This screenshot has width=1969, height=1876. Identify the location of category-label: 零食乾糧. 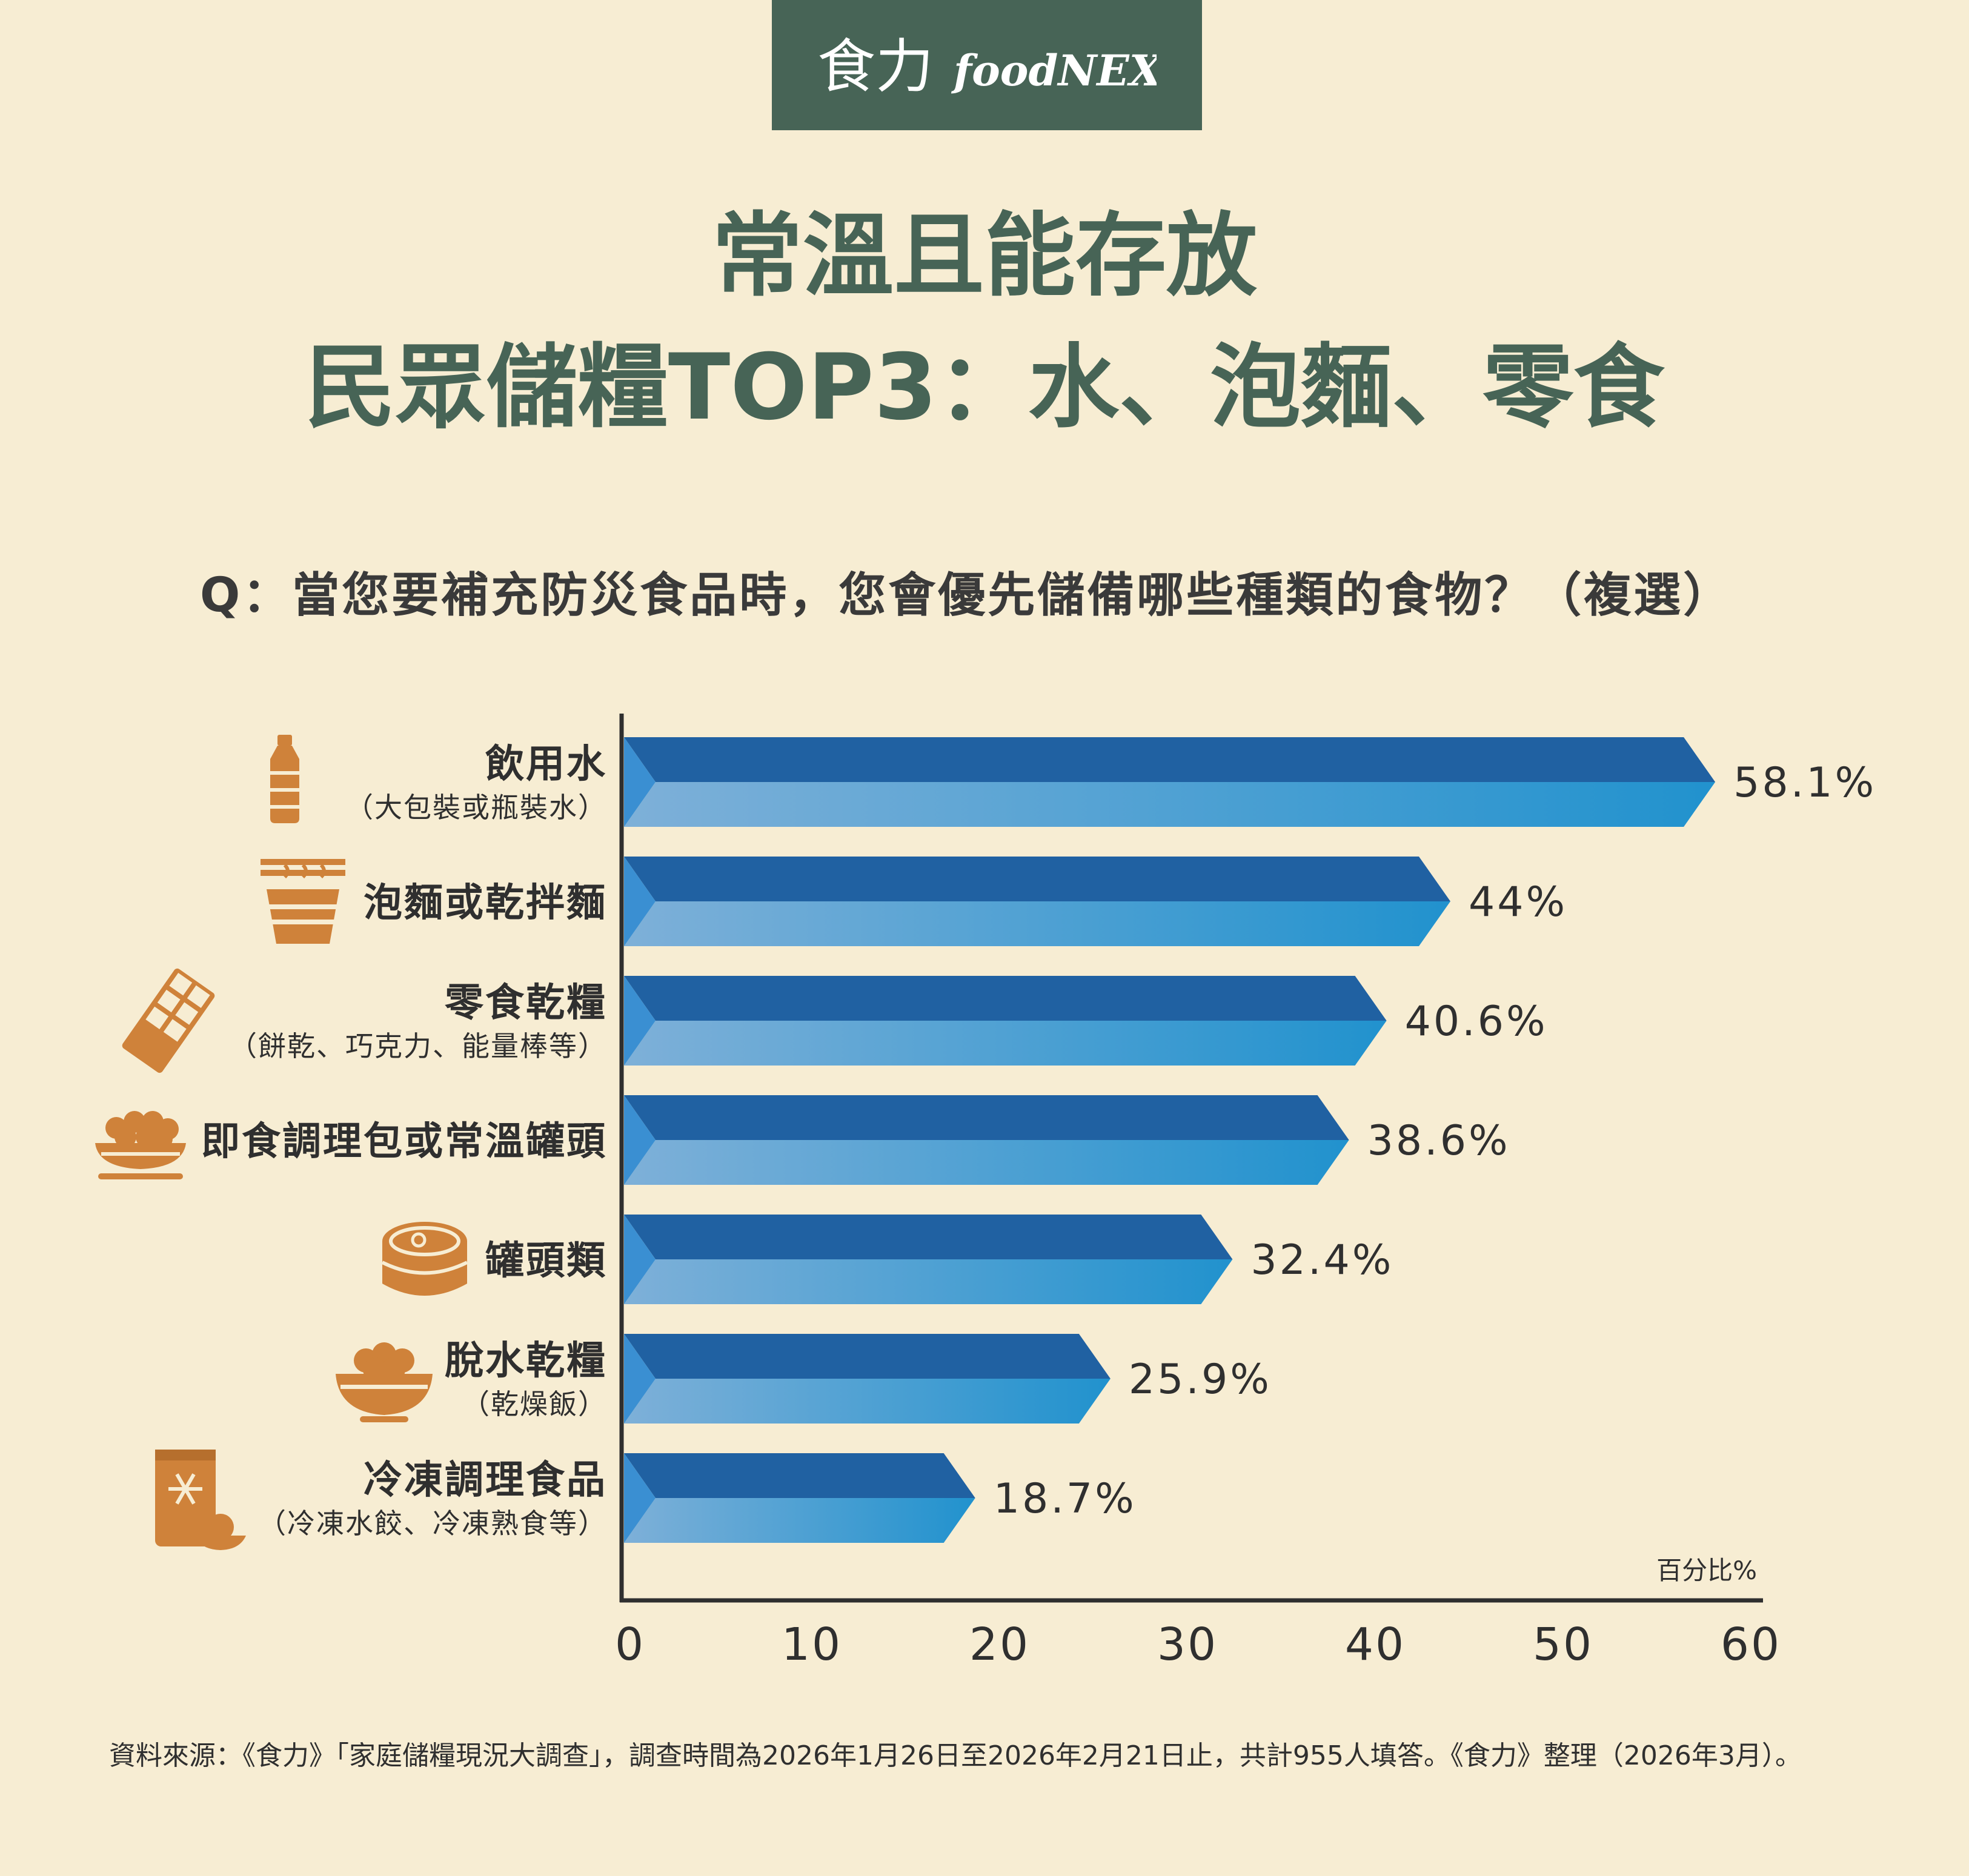
(526, 1004).